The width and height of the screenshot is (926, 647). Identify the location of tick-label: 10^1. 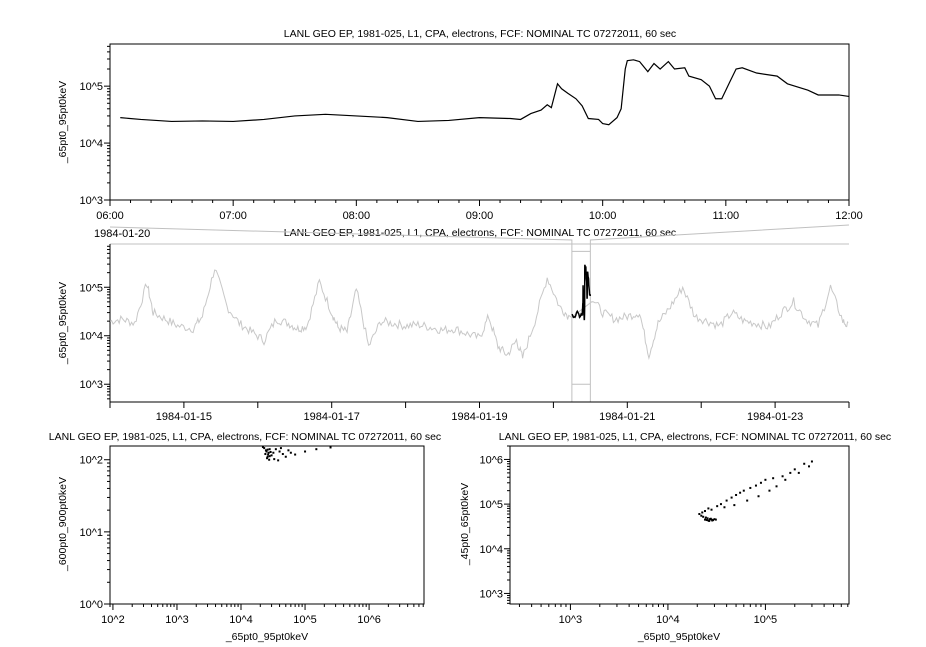
(91, 533).